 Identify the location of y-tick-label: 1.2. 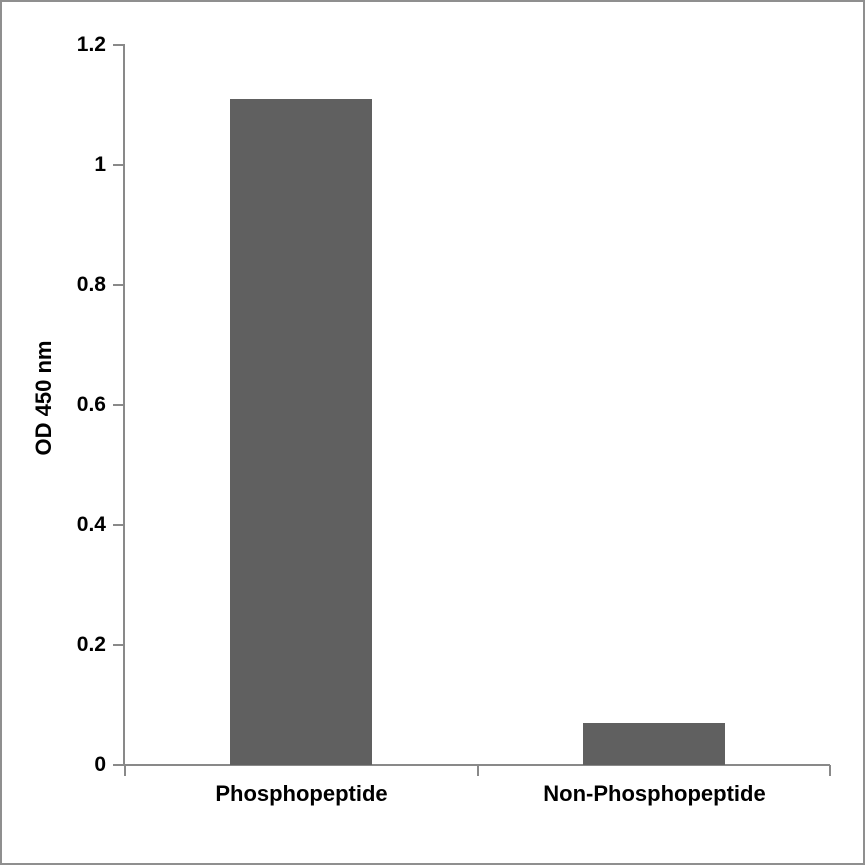
(91, 44).